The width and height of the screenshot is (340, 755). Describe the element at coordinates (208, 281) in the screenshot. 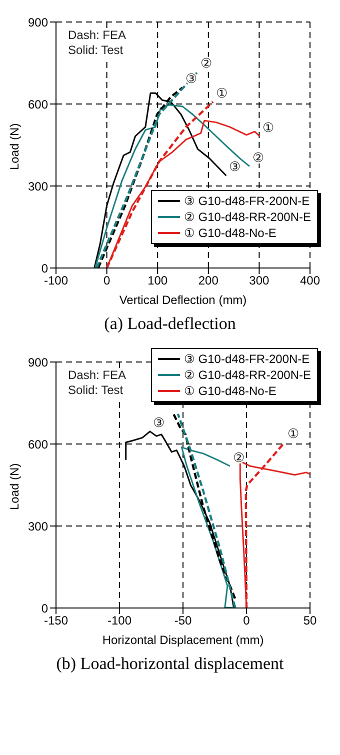

I see `x-tick-label: 200` at that location.